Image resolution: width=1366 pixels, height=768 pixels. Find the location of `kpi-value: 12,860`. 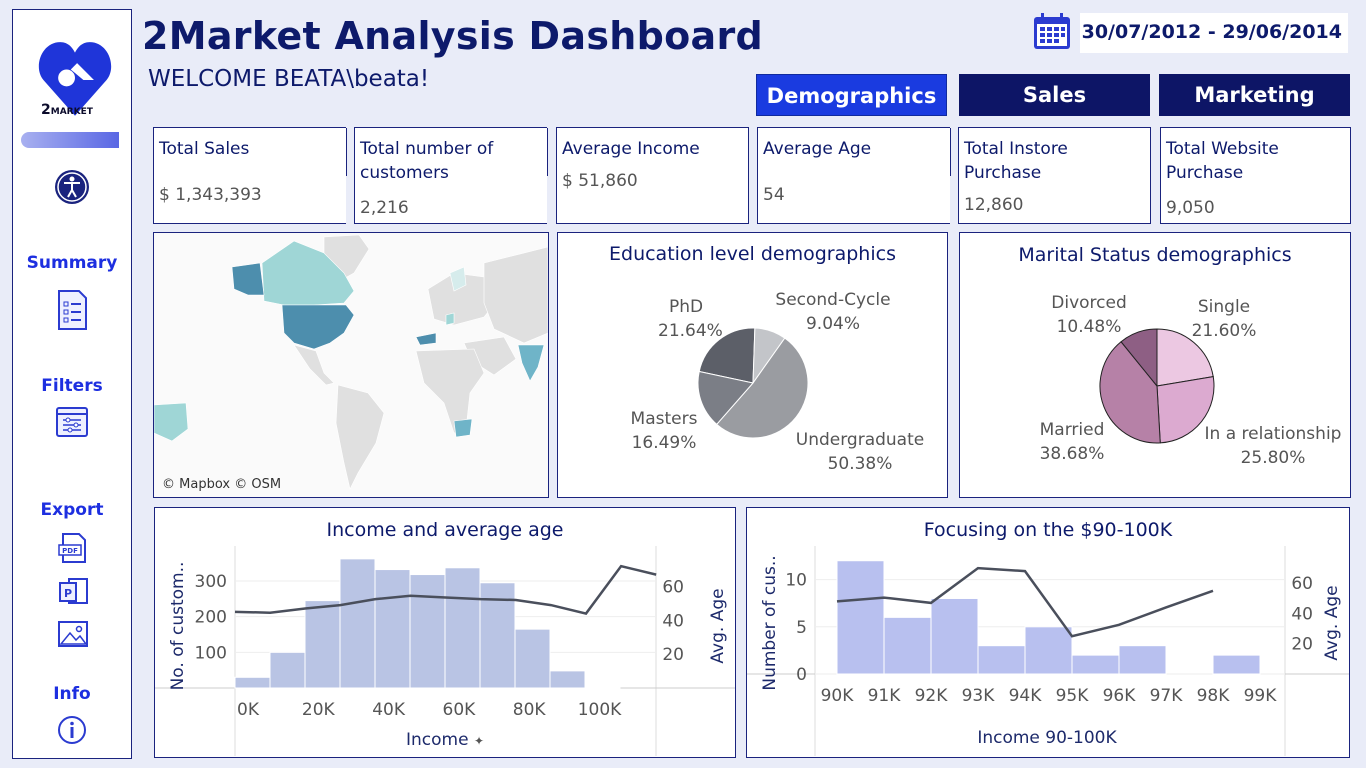

kpi-value: 12,860 is located at coordinates (994, 205).